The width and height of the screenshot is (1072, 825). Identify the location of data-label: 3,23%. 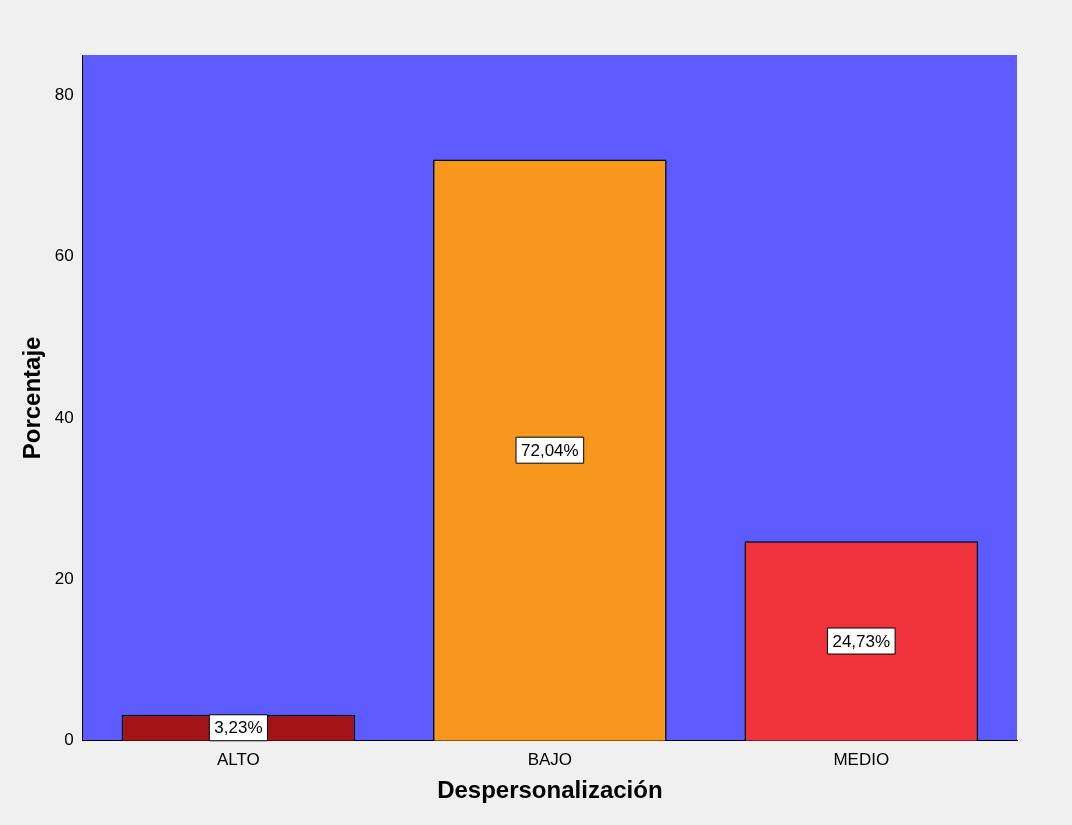
(238, 728).